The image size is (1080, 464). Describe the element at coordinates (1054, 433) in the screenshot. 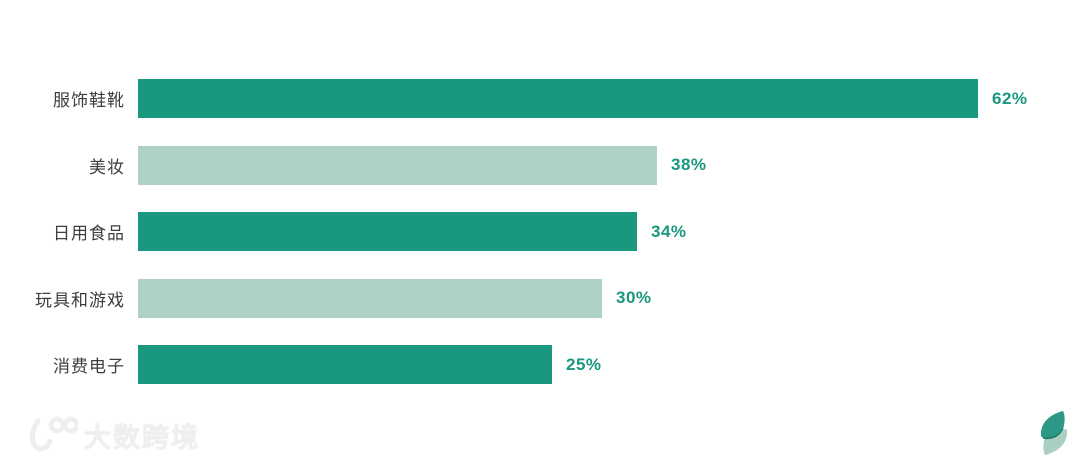

I see `statista-s-logo-icon` at that location.